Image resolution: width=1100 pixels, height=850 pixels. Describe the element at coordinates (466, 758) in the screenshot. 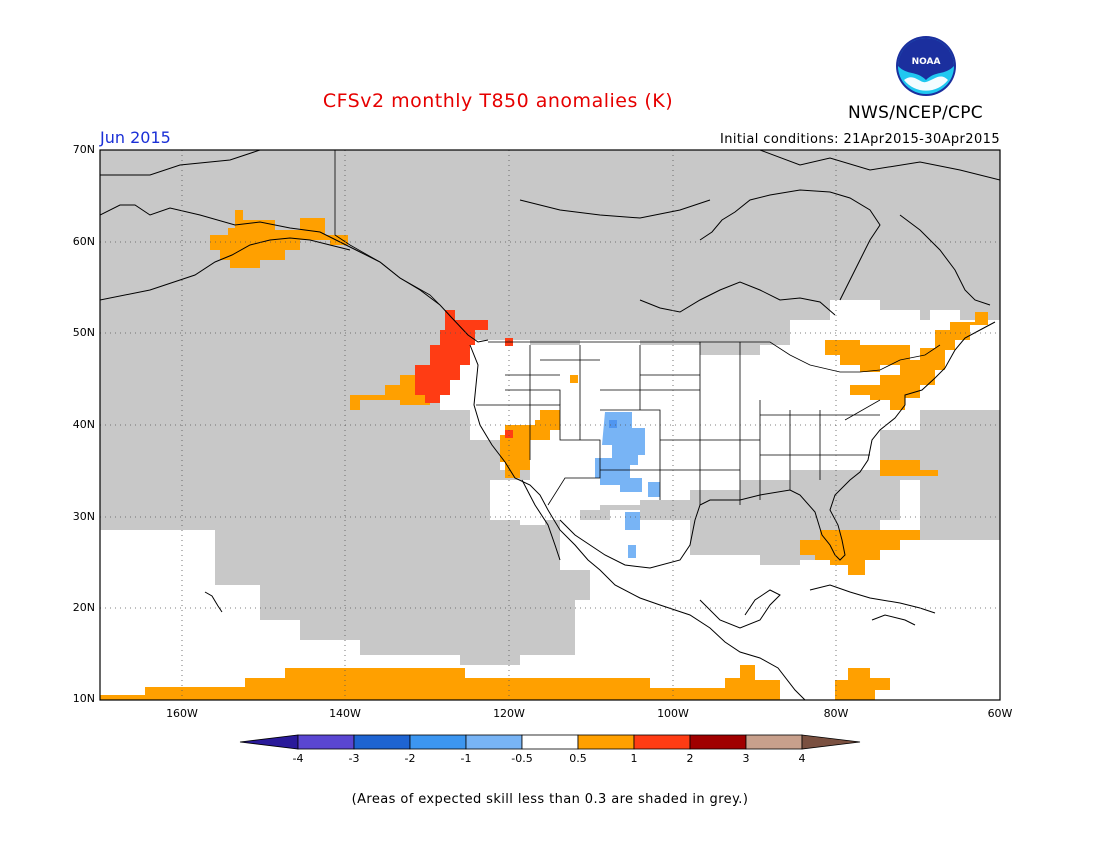

I see `colorbar-tick-label: -1` at that location.